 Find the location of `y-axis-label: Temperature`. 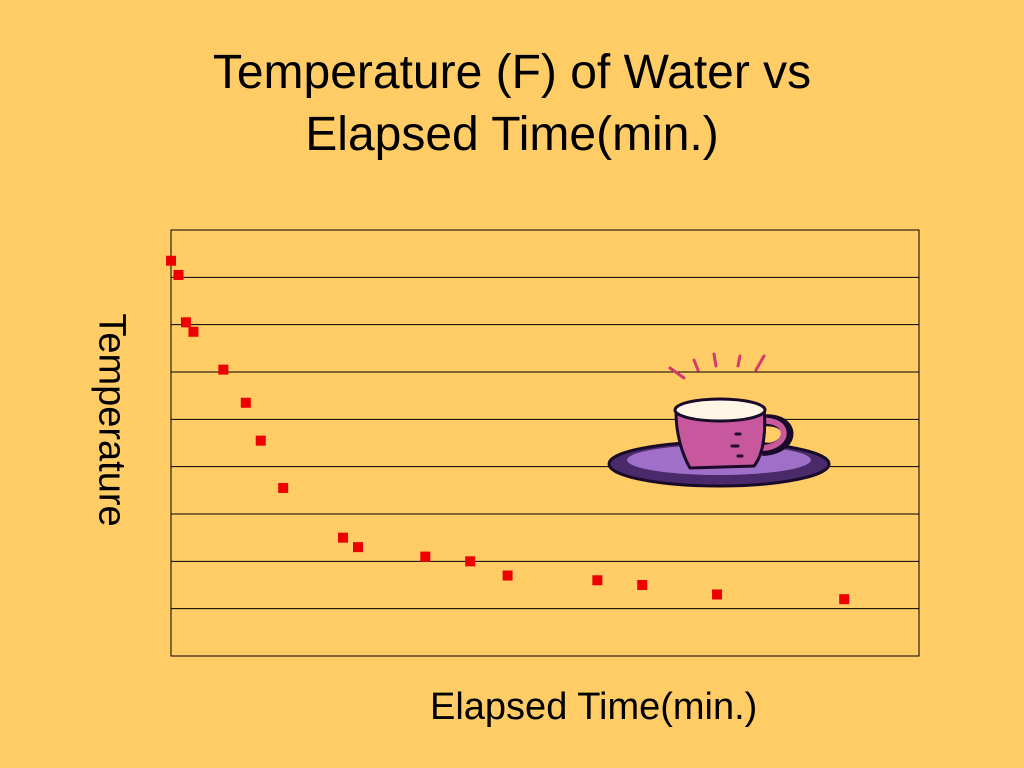

y-axis-label: Temperature is located at coordinates (111, 420).